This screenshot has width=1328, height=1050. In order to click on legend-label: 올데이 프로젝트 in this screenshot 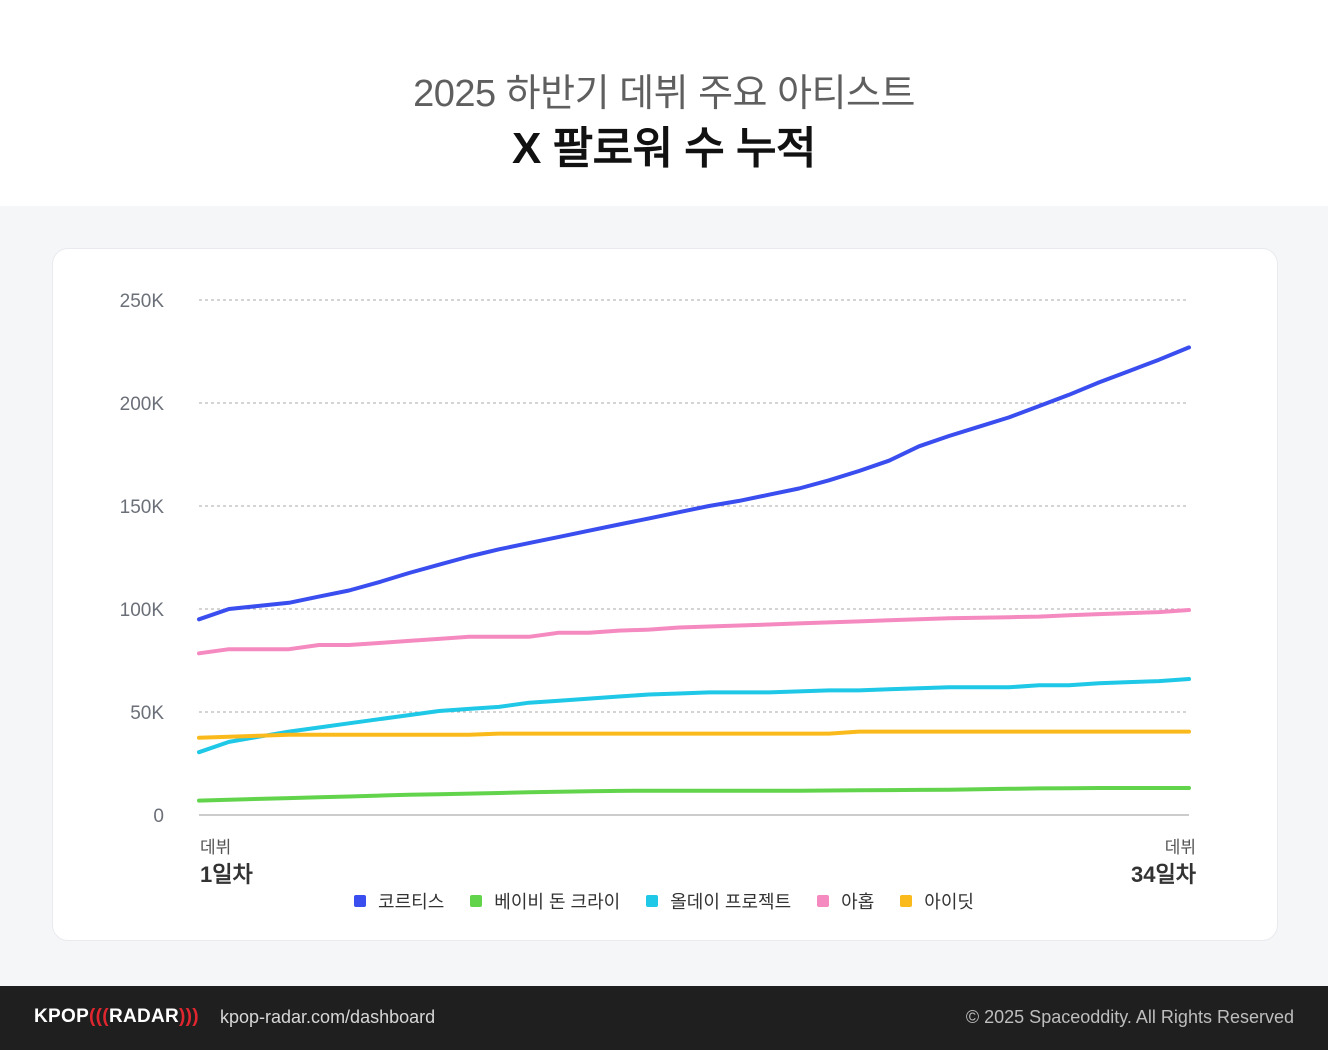, I will do `click(731, 902)`.